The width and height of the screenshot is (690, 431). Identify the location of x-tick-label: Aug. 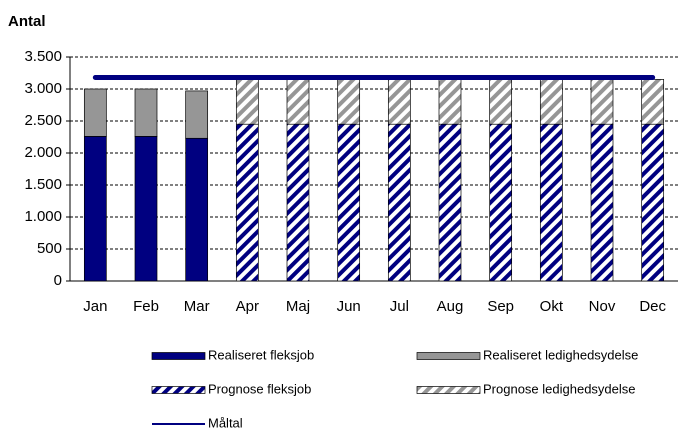
(450, 306).